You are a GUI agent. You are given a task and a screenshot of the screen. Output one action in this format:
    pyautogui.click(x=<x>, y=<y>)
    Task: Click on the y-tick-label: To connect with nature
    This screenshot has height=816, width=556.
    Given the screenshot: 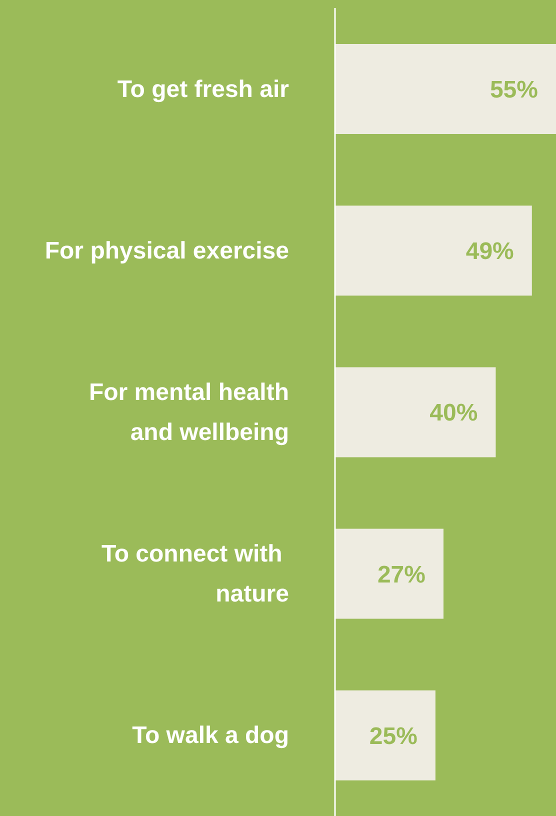 What is the action you would take?
    pyautogui.click(x=195, y=574)
    